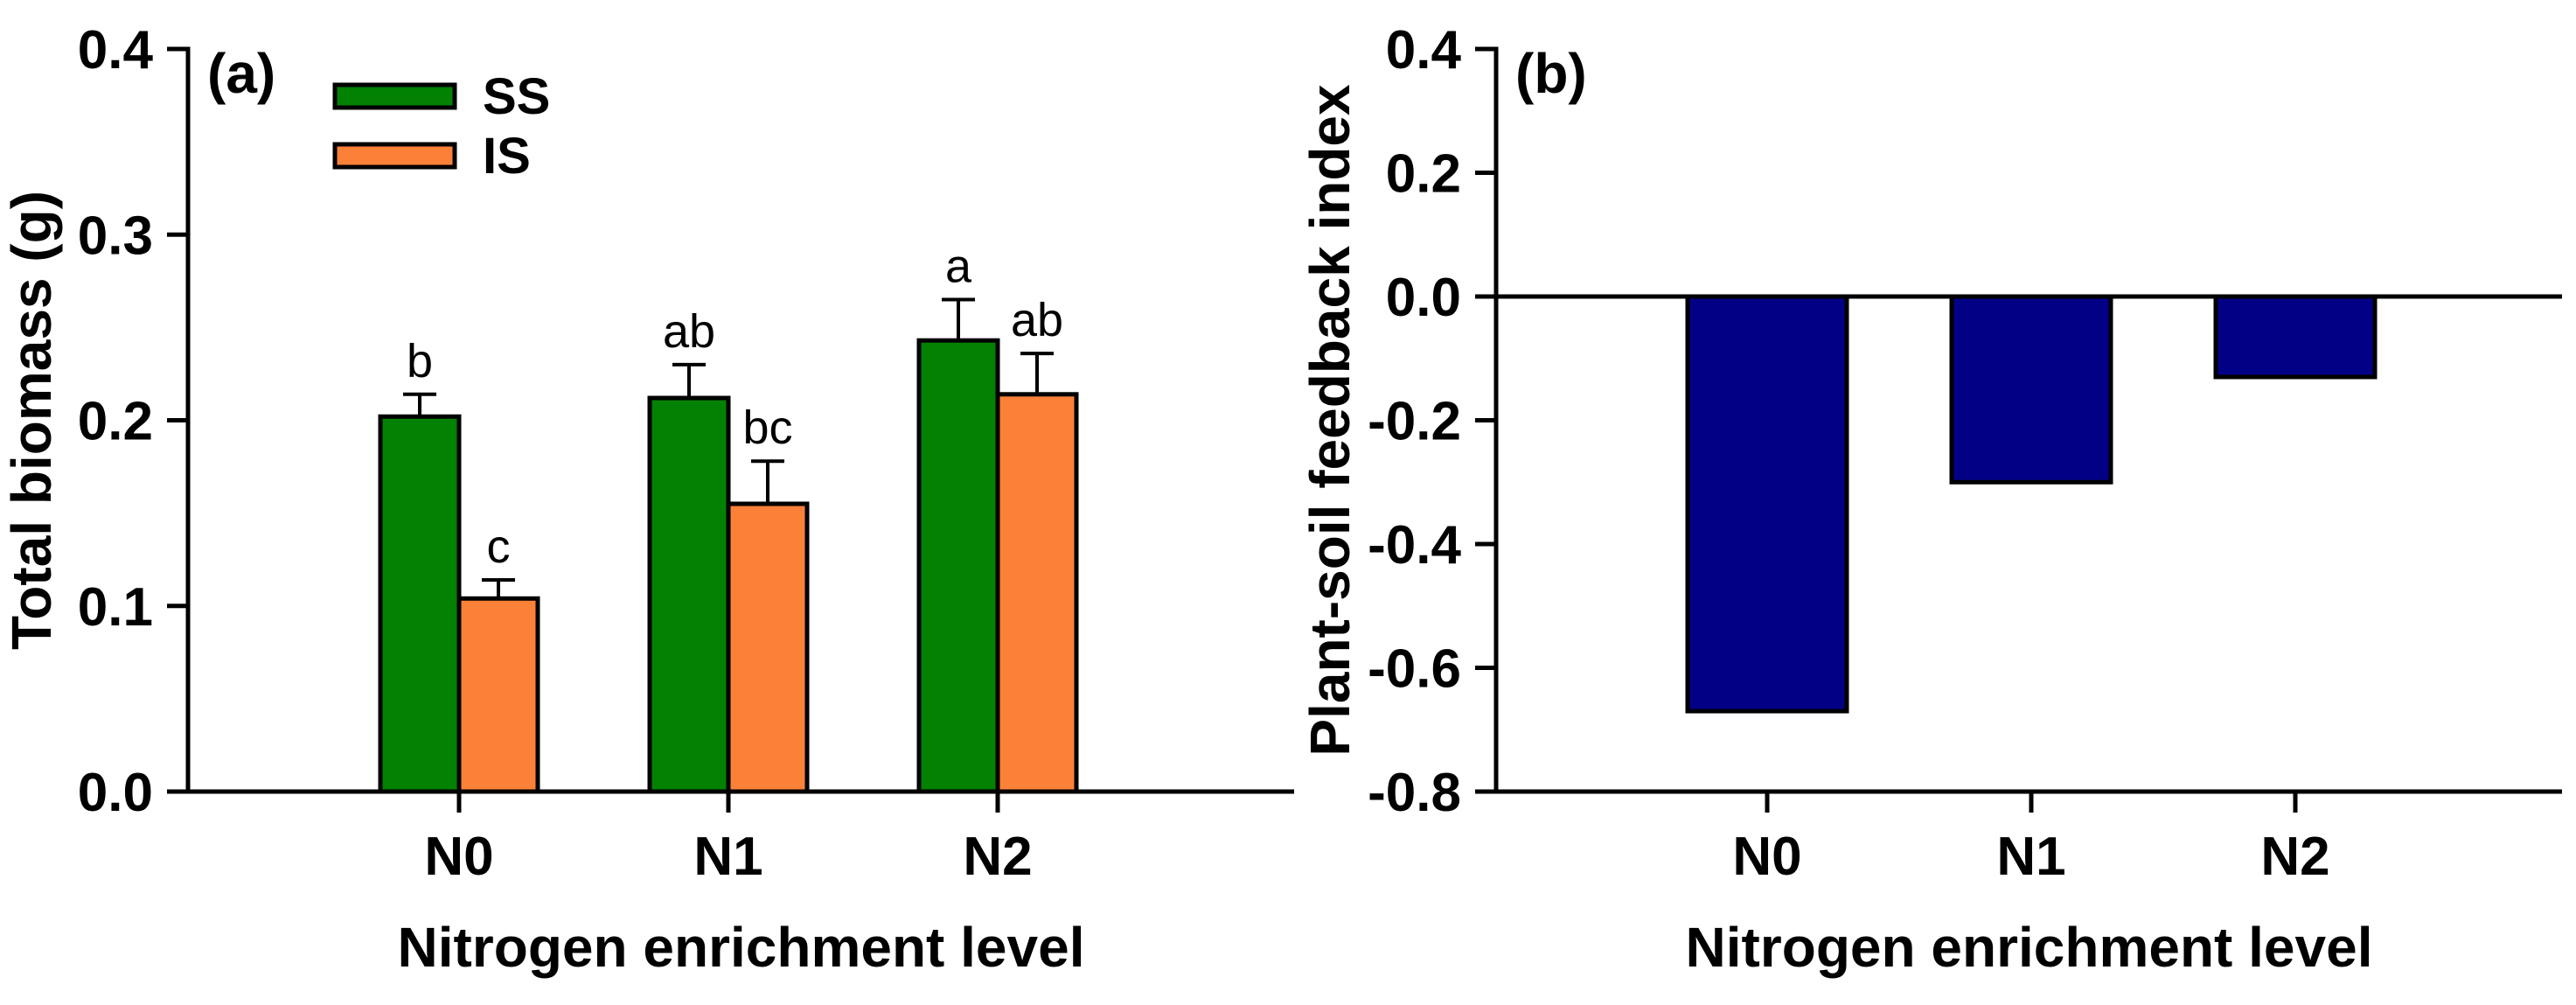 This screenshot has height=1005, width=2576. I want to click on sig-letter-is-n1: bc, so click(767, 427).